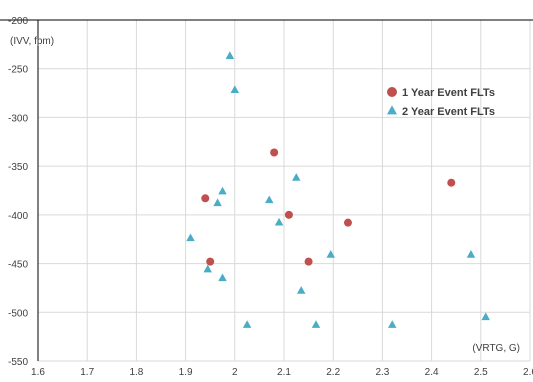 This screenshot has height=382, width=533. What do you see at coordinates (18, 313) in the screenshot?
I see `y-tick-label: -500` at bounding box center [18, 313].